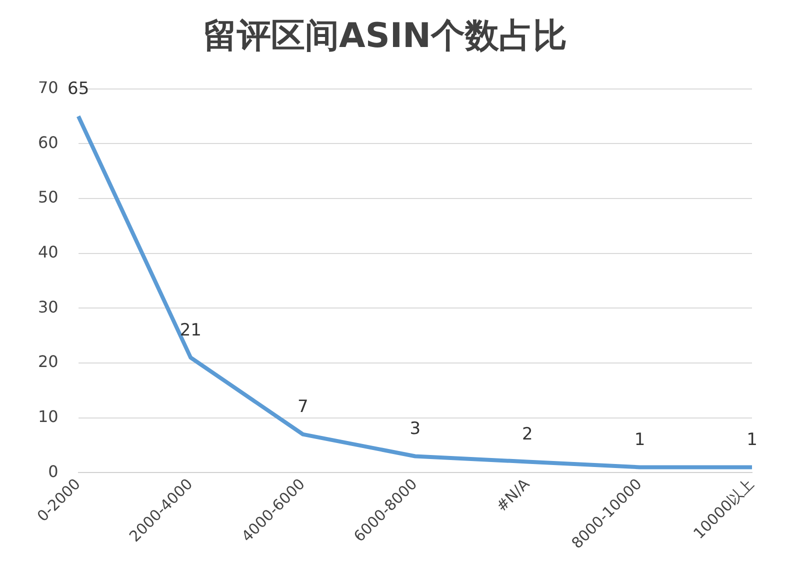 Image resolution: width=800 pixels, height=564 pixels. Describe the element at coordinates (385, 36) in the screenshot. I see `chart-title: 留评区间ASIN个数占比` at that location.